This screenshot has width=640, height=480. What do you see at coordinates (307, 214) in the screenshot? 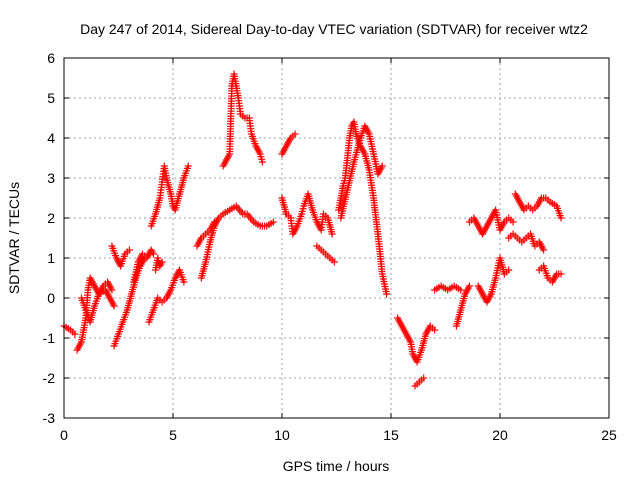
I see `series-sat-n` at bounding box center [307, 214].